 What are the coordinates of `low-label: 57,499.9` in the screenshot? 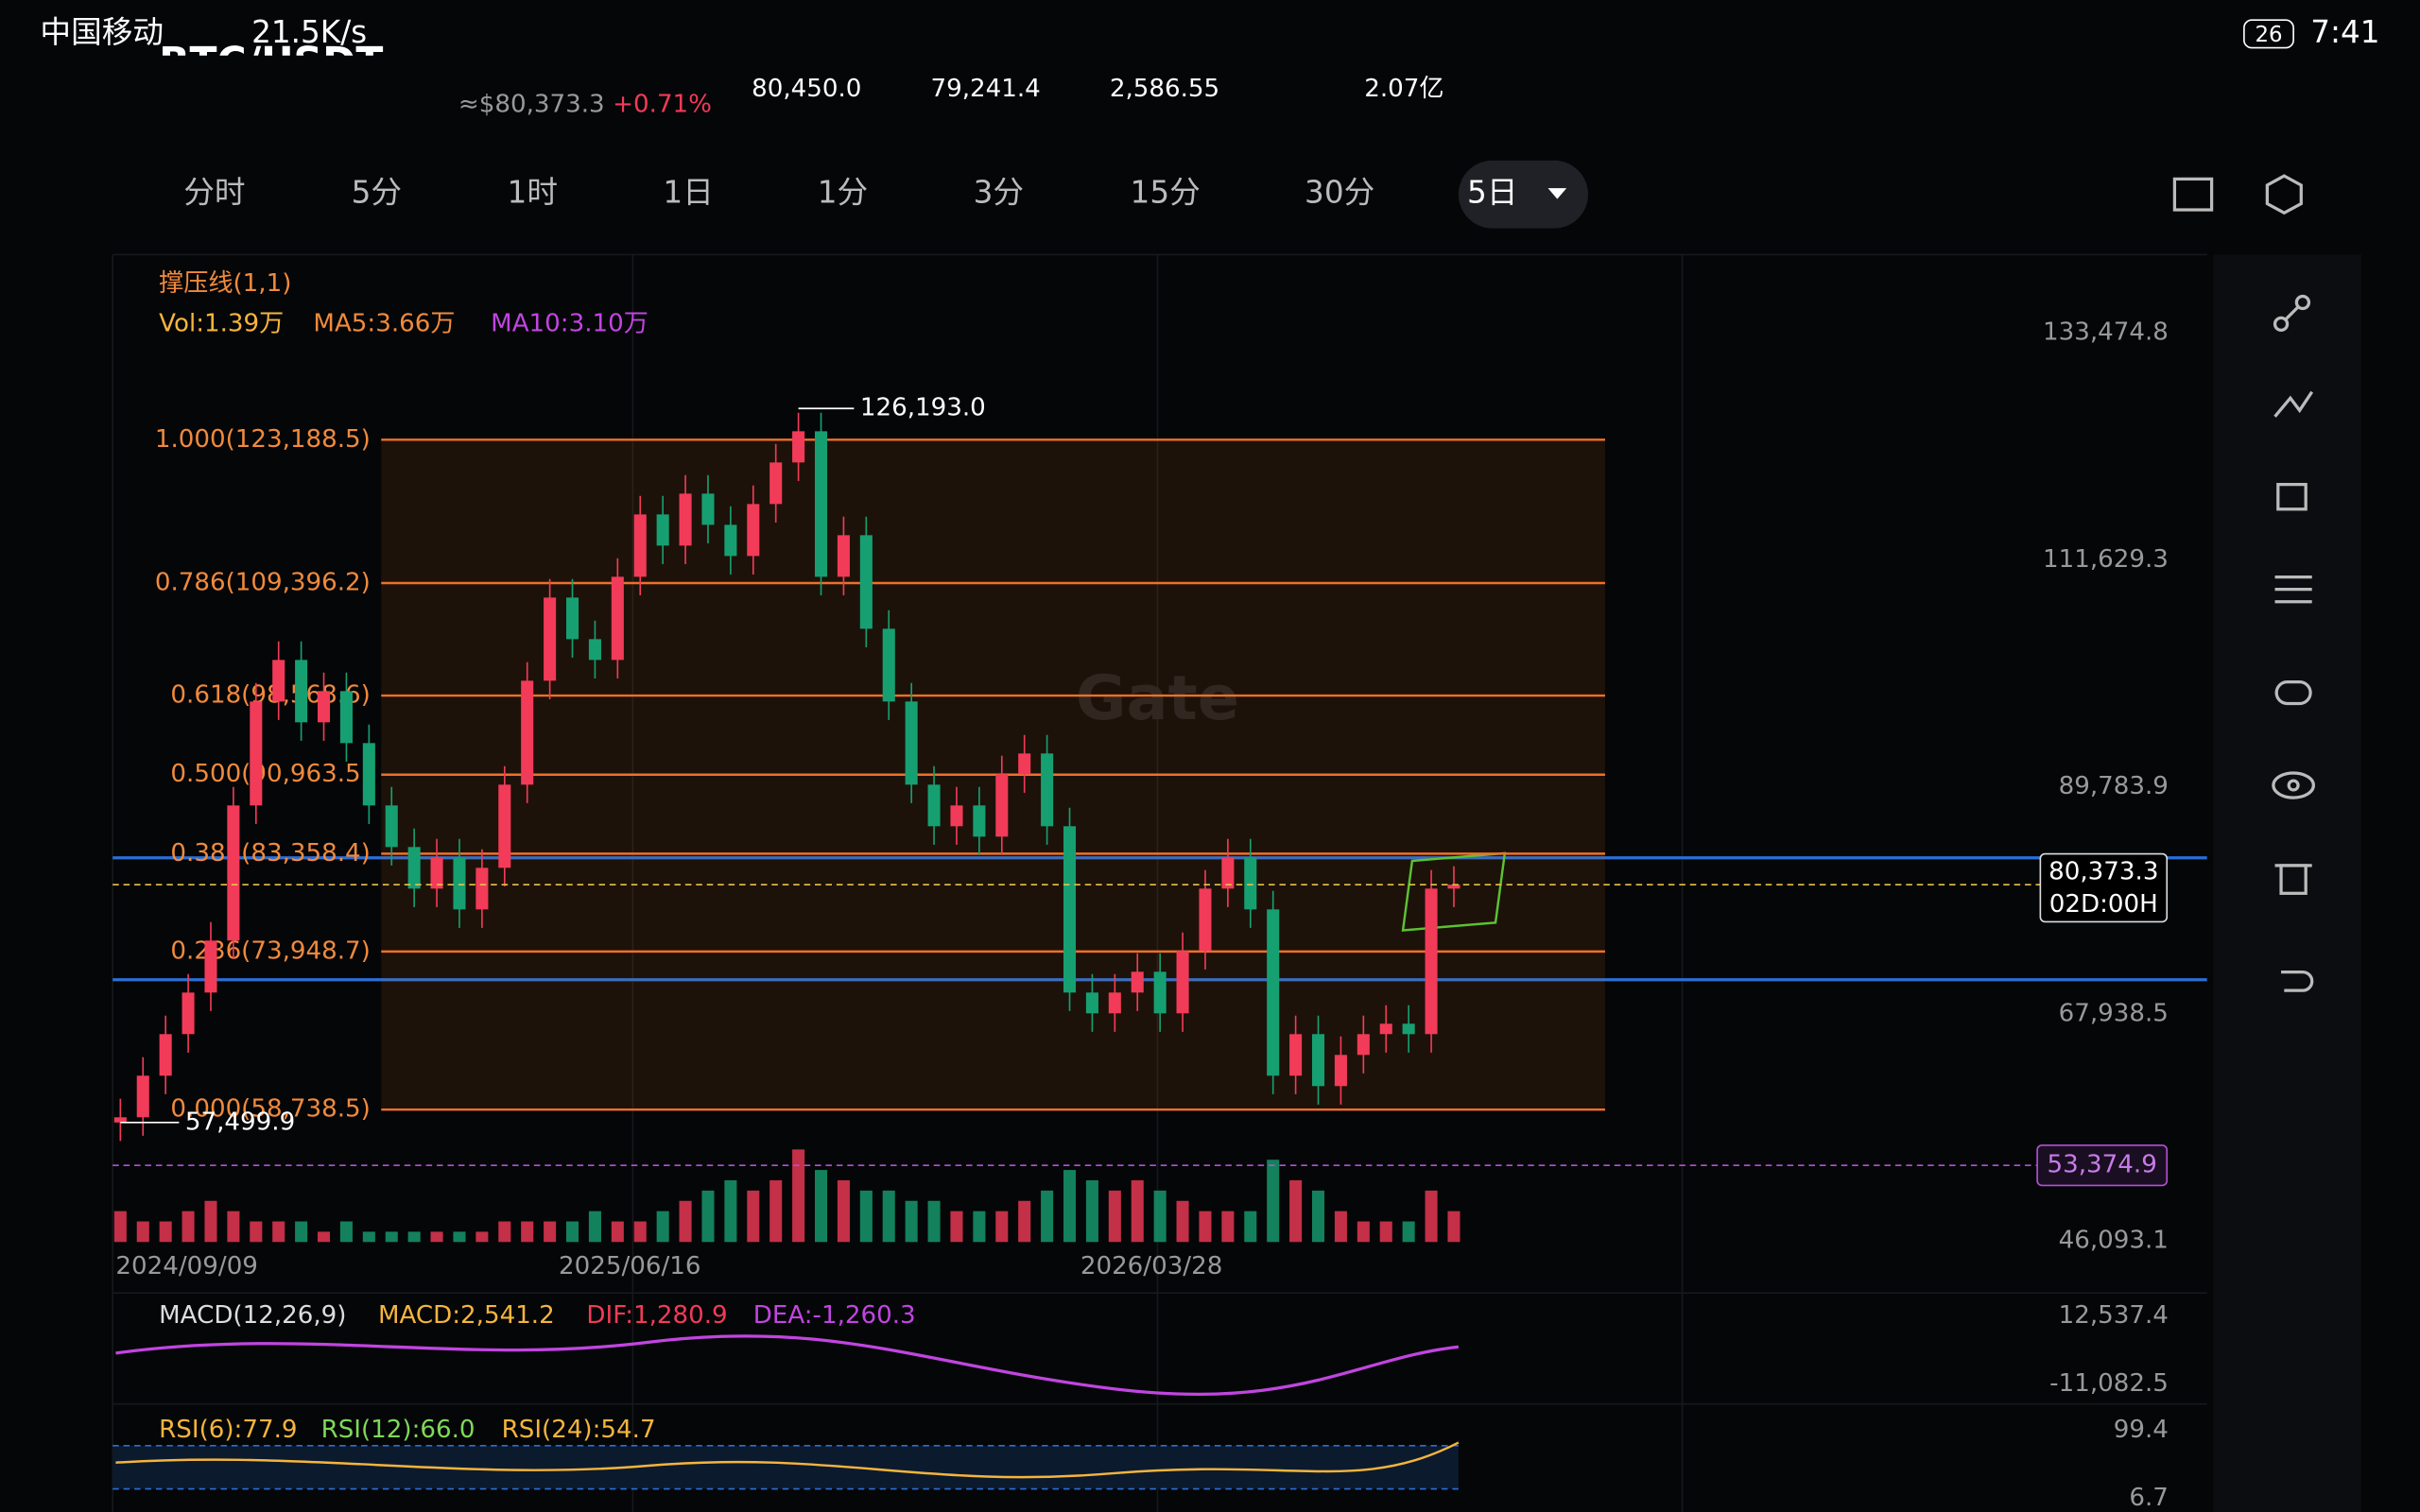 It's located at (240, 1122).